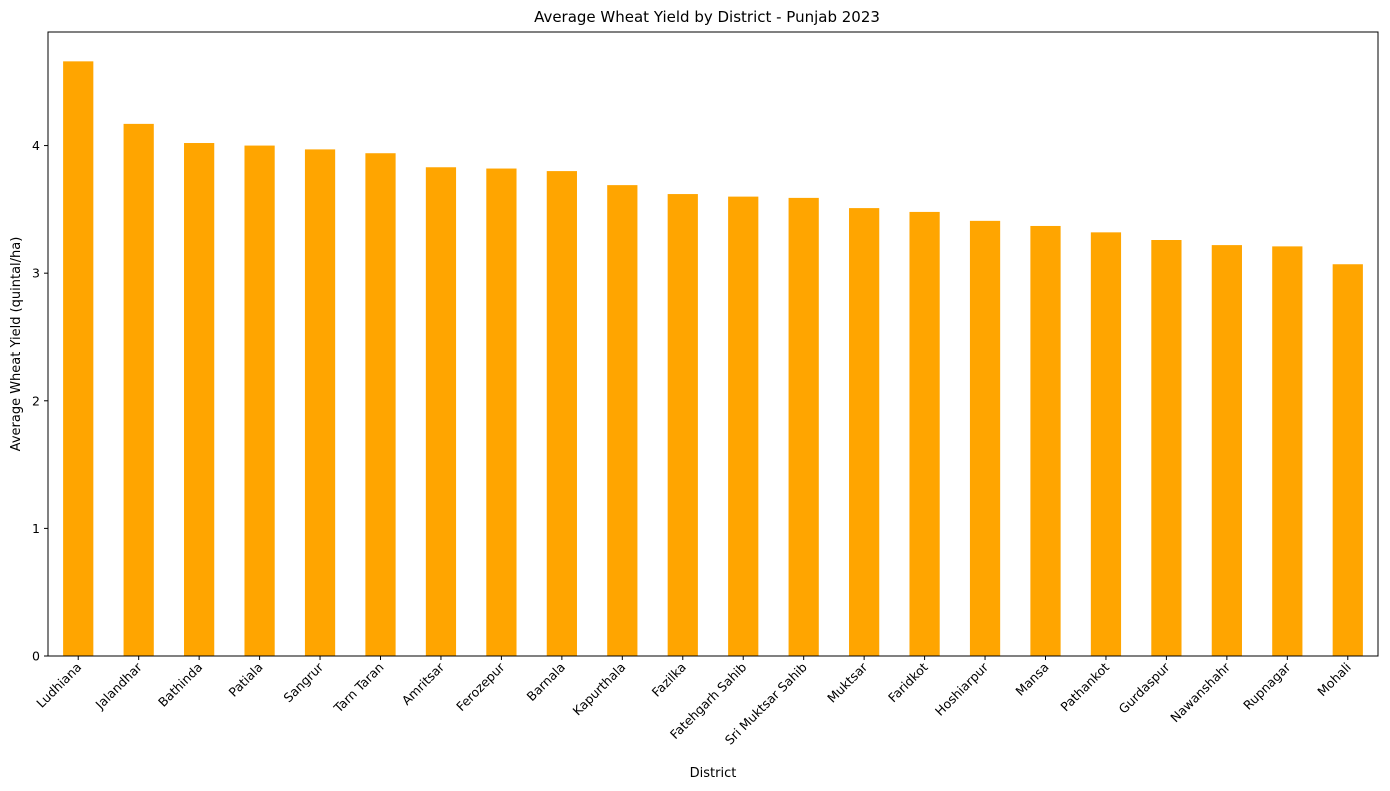  Describe the element at coordinates (501, 412) in the screenshot. I see `bar-ferozepur` at that location.